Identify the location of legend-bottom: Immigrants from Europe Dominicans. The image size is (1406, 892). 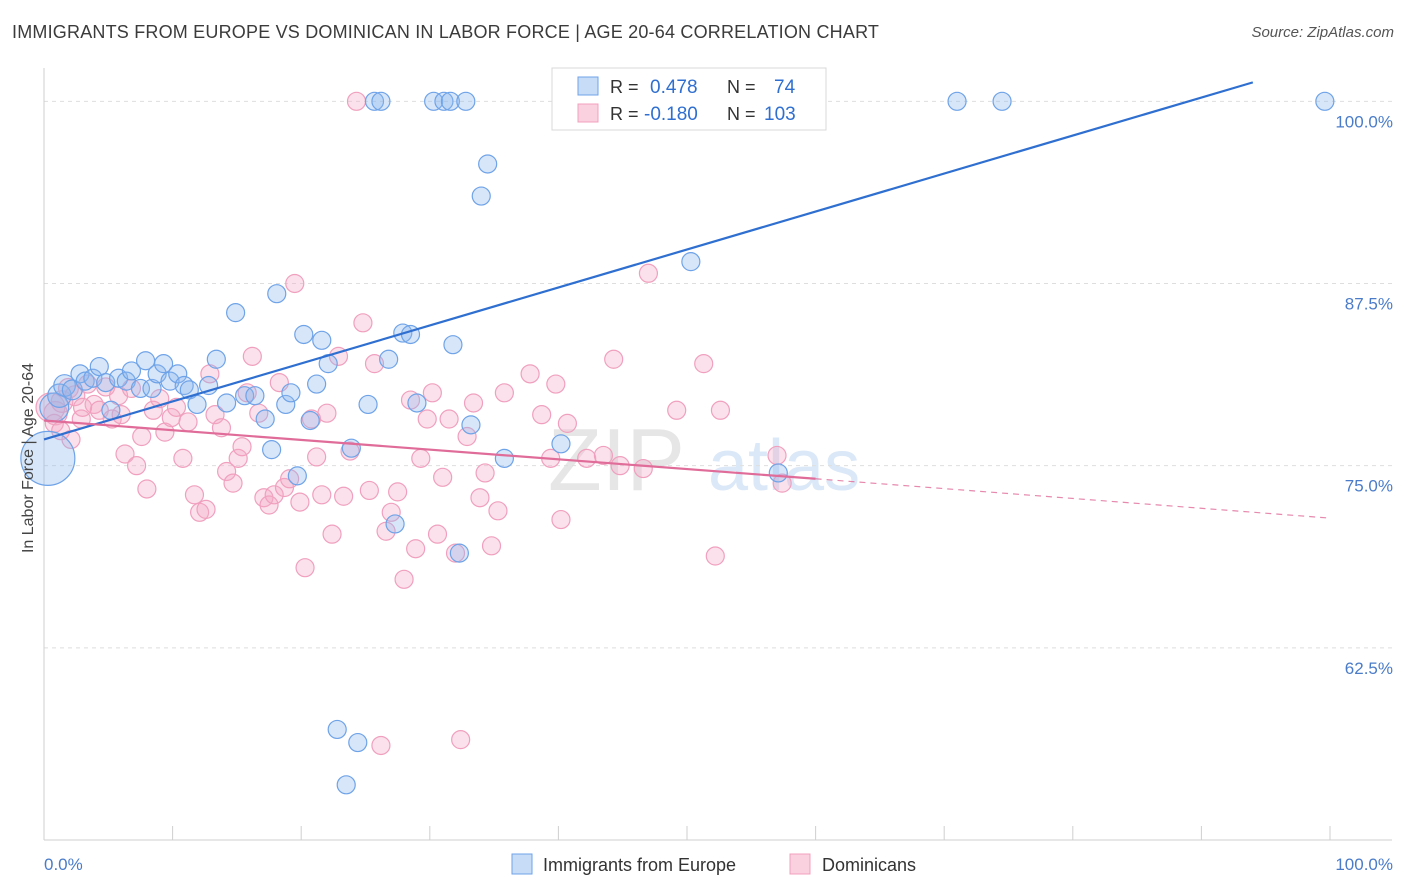
(713, 864).